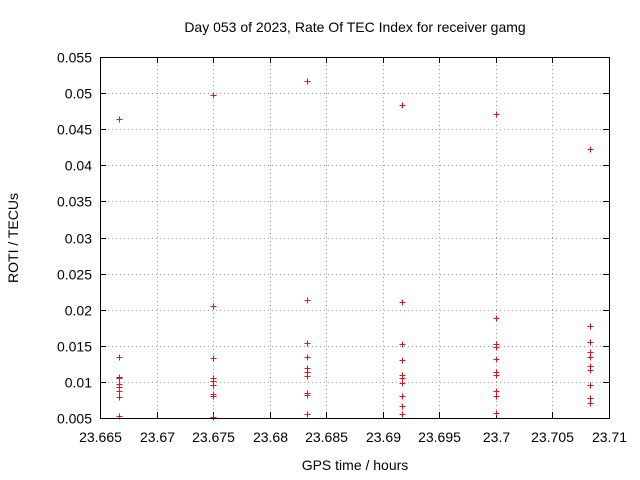  Describe the element at coordinates (78, 166) in the screenshot. I see `y-tick-label: 0.04` at that location.